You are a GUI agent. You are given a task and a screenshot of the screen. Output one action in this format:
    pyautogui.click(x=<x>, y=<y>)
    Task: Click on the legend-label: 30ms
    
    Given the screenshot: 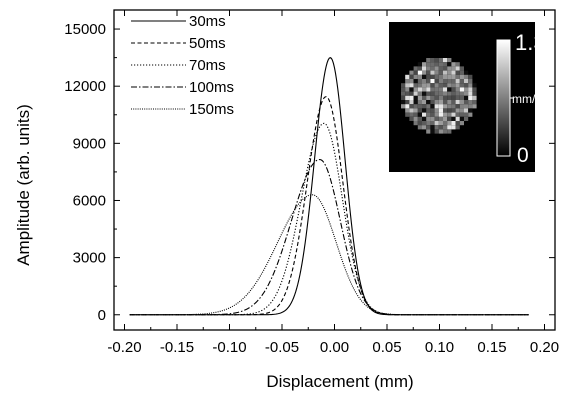 What is the action you would take?
    pyautogui.click(x=207, y=21)
    